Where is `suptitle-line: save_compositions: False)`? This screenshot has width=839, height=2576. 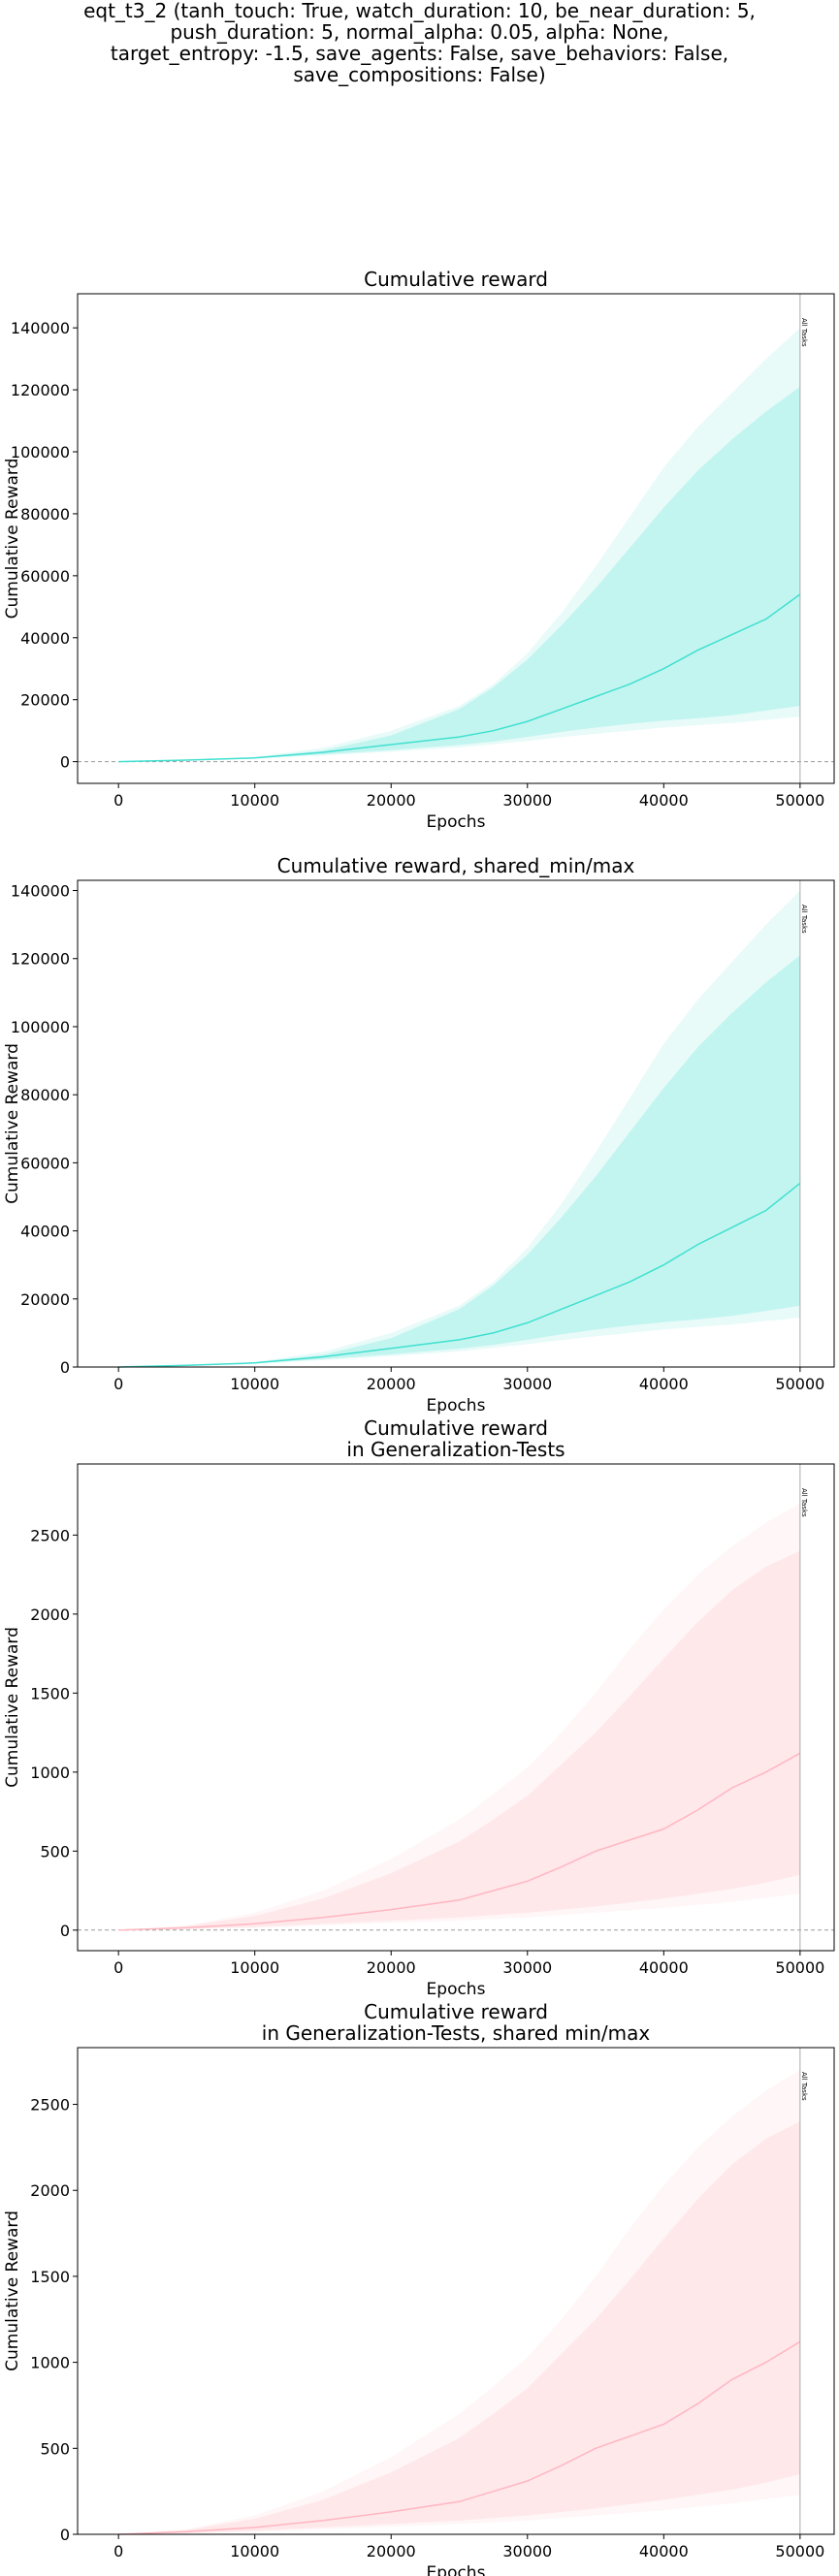
suptitle-line: save_compositions: False) is located at coordinates (419, 74).